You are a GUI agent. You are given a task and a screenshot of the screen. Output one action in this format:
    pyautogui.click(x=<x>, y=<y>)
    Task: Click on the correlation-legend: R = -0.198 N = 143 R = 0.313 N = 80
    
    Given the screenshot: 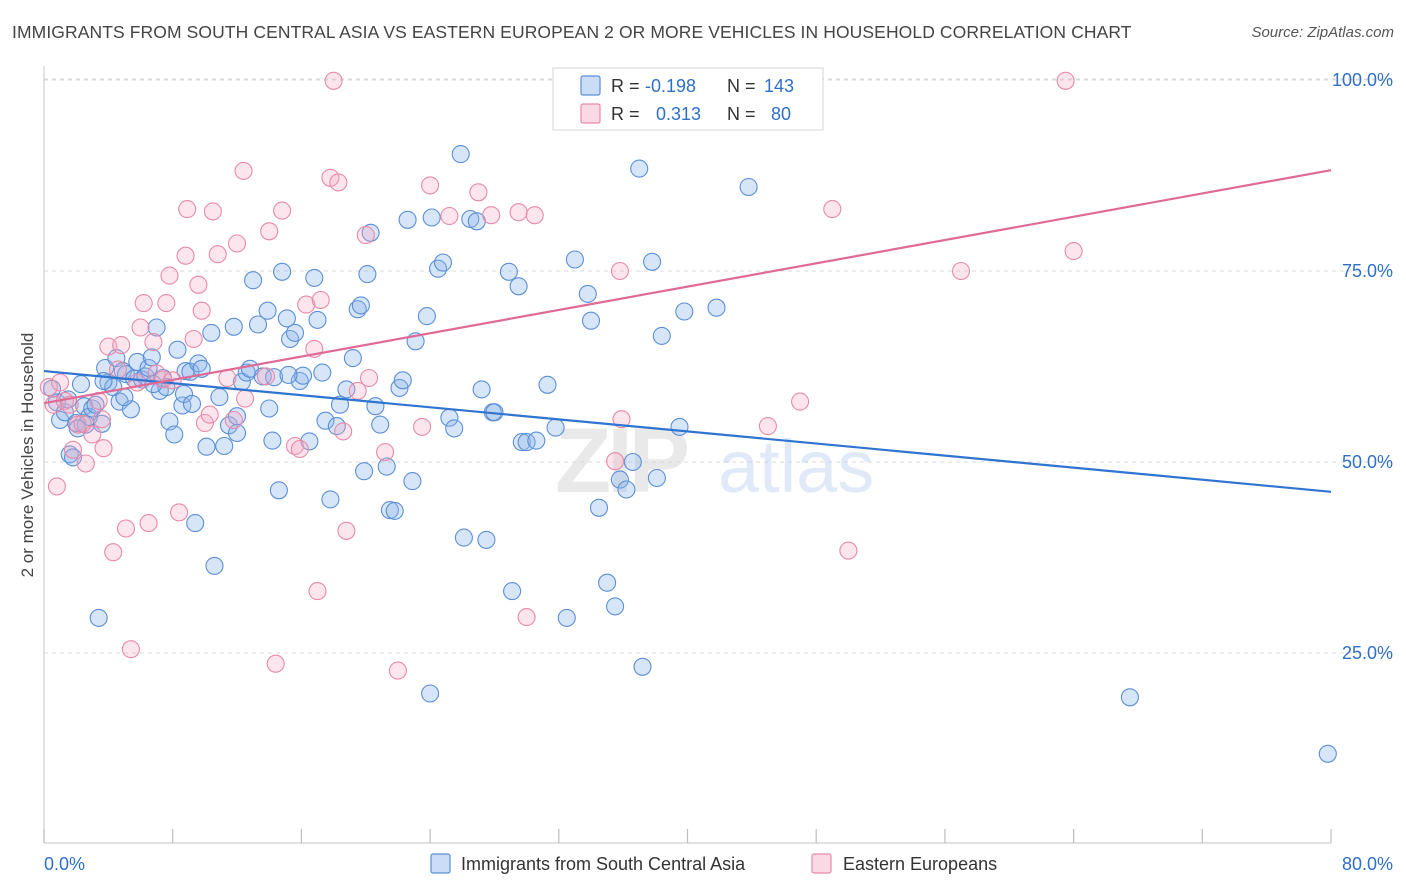 What is the action you would take?
    pyautogui.click(x=688, y=99)
    